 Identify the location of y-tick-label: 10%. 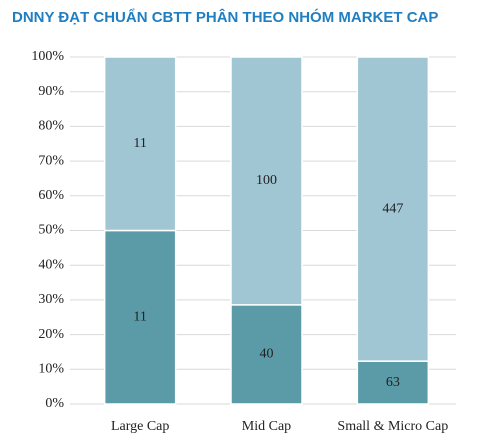
(51, 369).